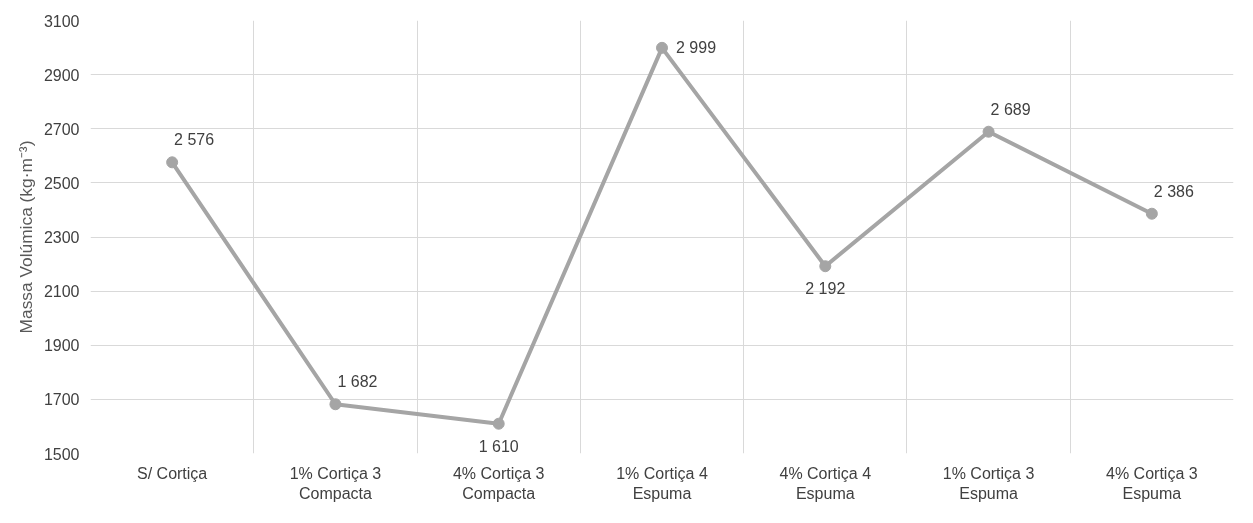  I want to click on x-tick-label: 1% Cortiça 3 Espuma, so click(988, 483).